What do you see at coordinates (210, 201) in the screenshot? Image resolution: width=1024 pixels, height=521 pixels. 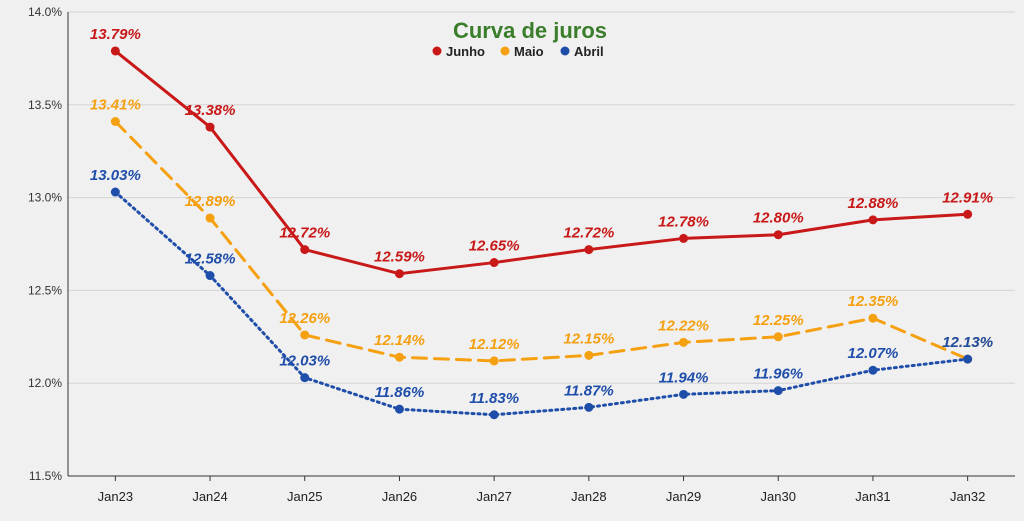 I see `data-label: 12.89%` at bounding box center [210, 201].